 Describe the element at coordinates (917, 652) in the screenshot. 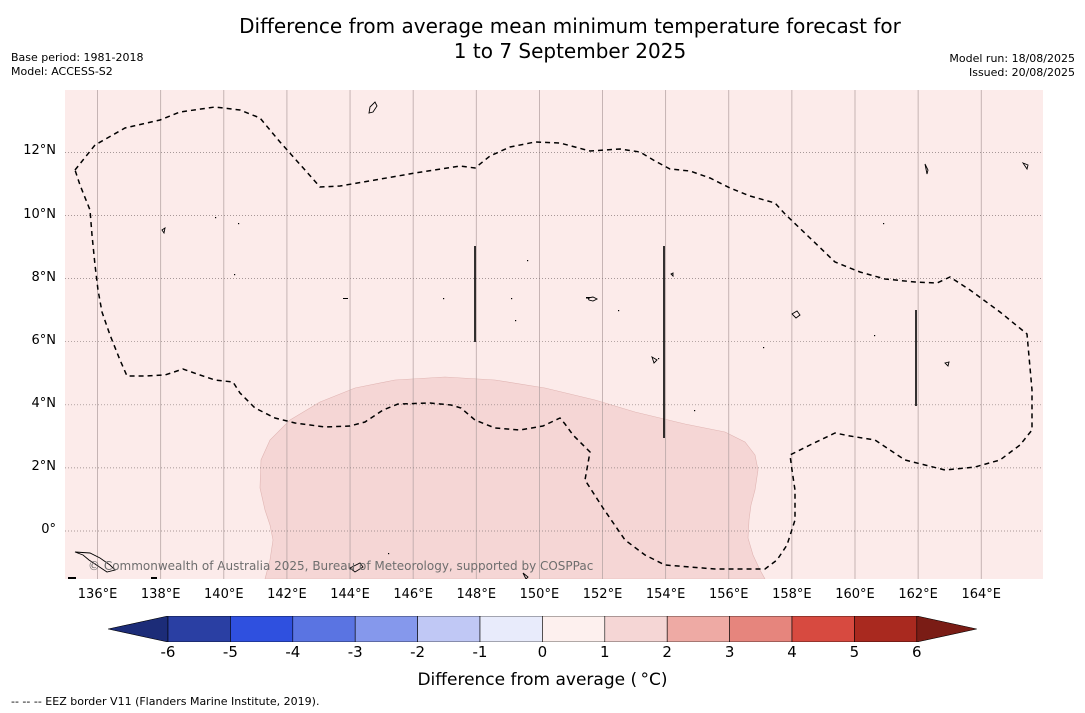

I see `colorbar-tick-label: 6` at that location.